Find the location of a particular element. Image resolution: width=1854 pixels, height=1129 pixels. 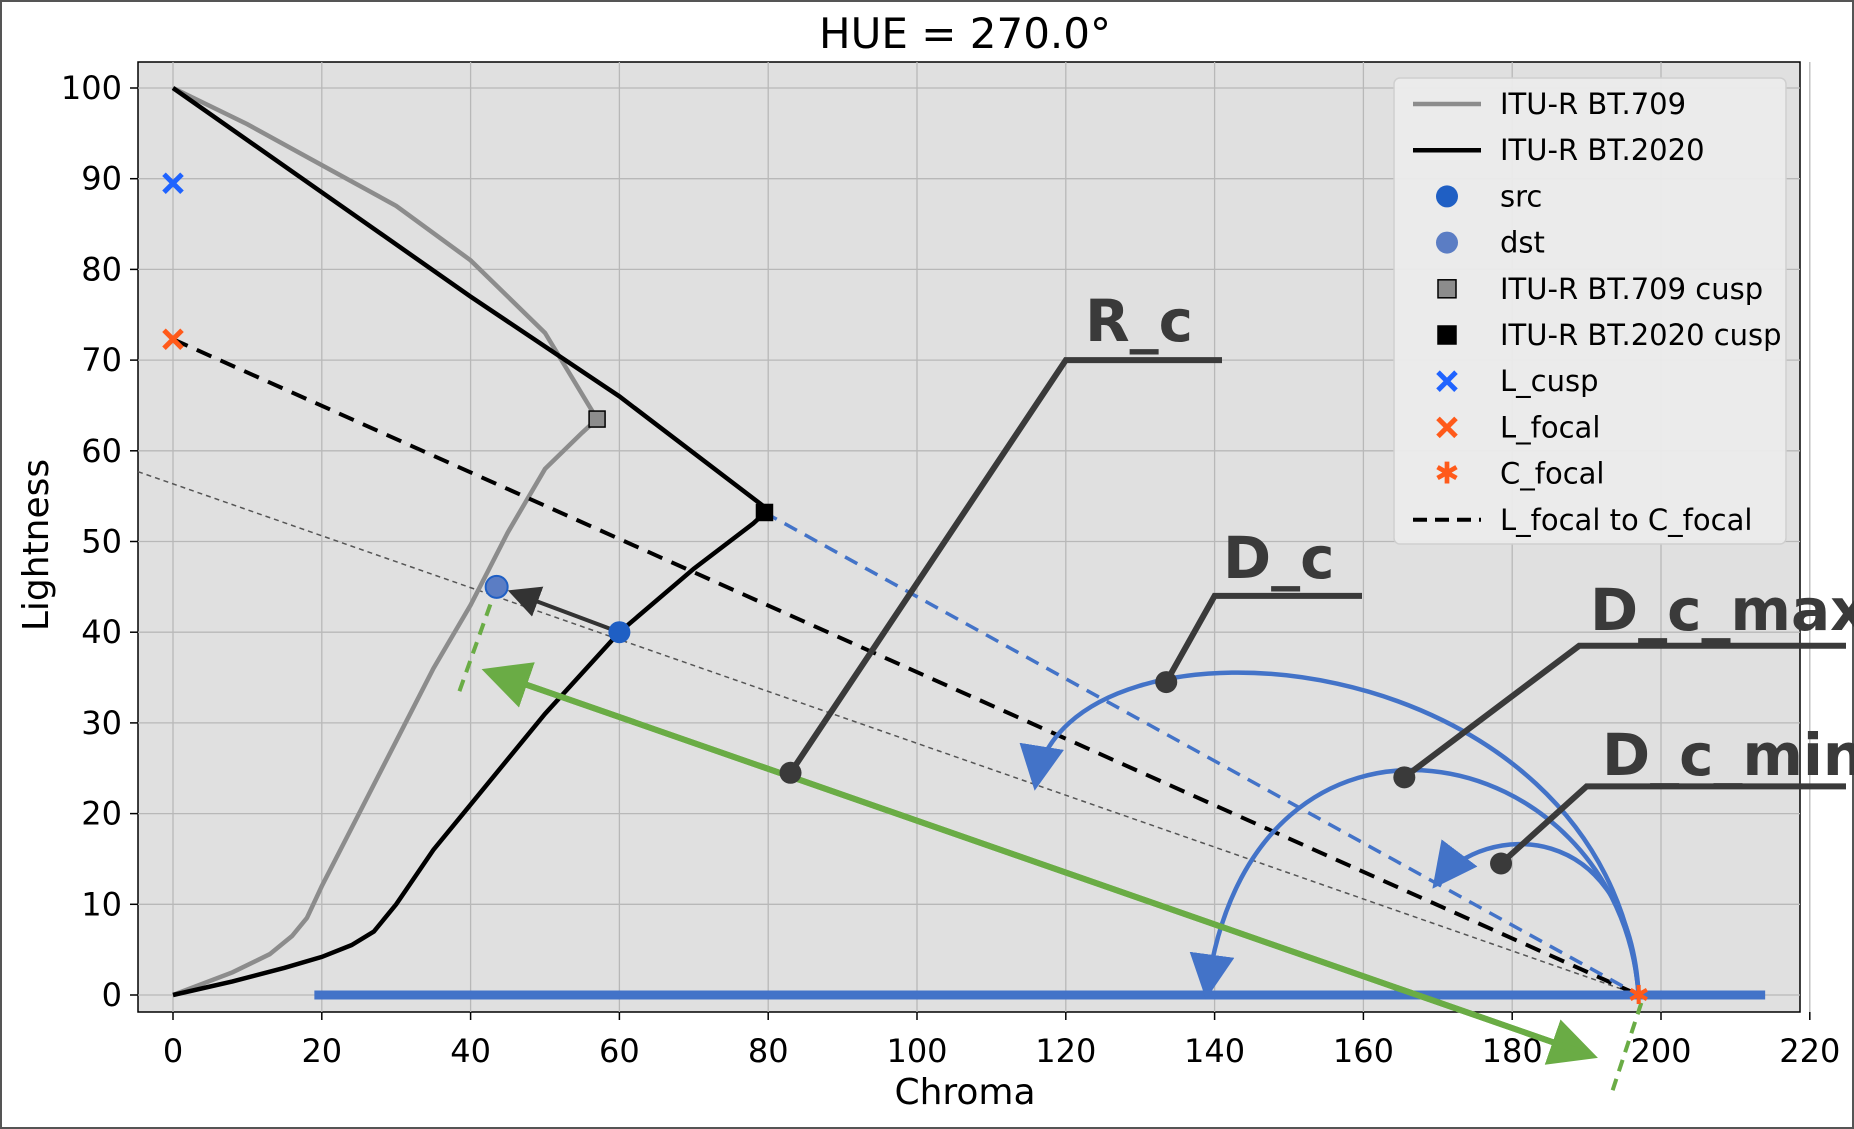

callout-line-dc-min is located at coordinates (1672, 824).